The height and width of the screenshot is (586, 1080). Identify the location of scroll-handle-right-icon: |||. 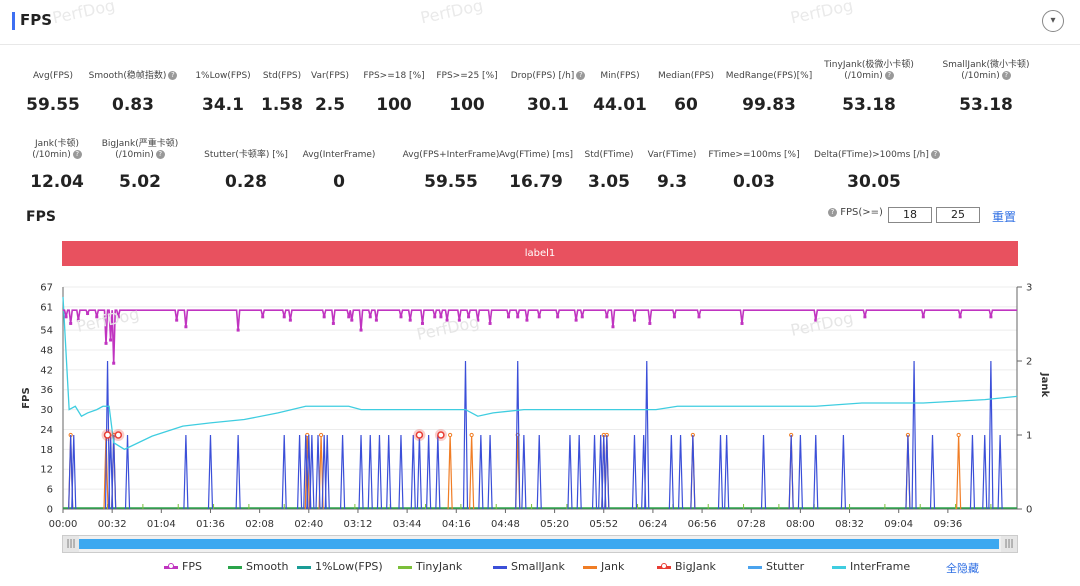
(1009, 544).